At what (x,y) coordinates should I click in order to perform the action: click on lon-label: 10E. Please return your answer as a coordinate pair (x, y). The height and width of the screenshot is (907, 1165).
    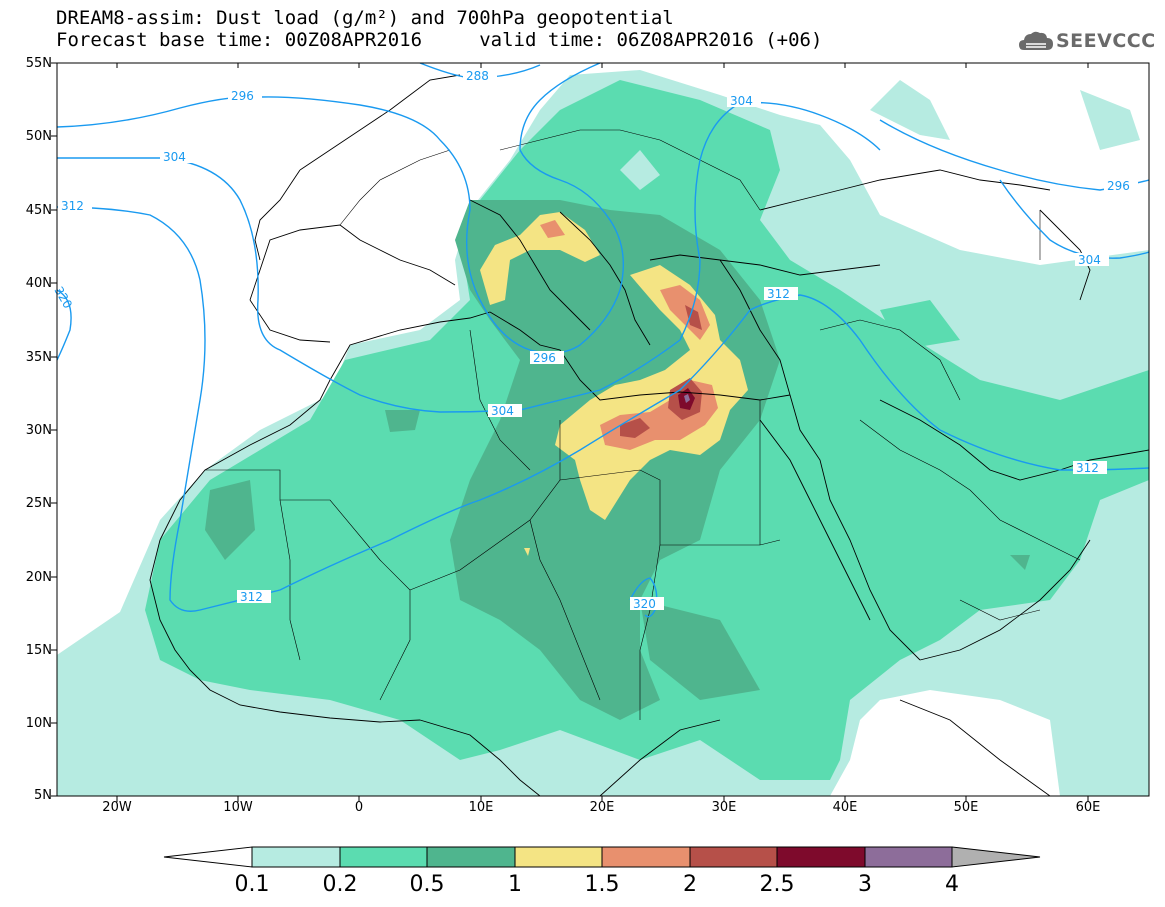
    Looking at the image, I should click on (481, 807).